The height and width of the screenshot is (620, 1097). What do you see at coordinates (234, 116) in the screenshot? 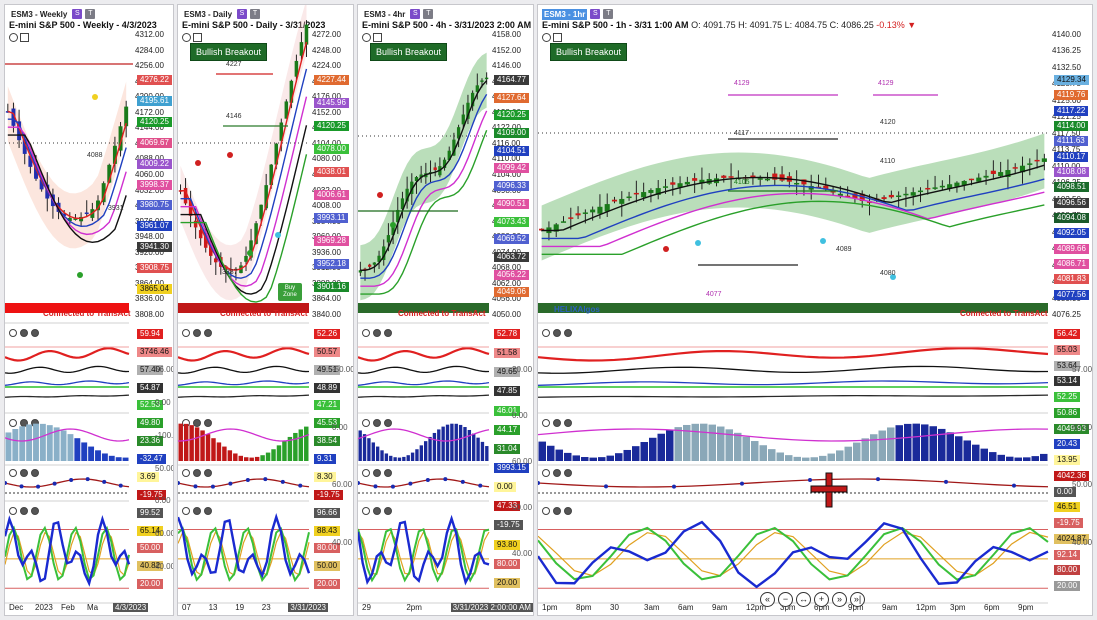
I see `level-label: 4146` at bounding box center [234, 116].